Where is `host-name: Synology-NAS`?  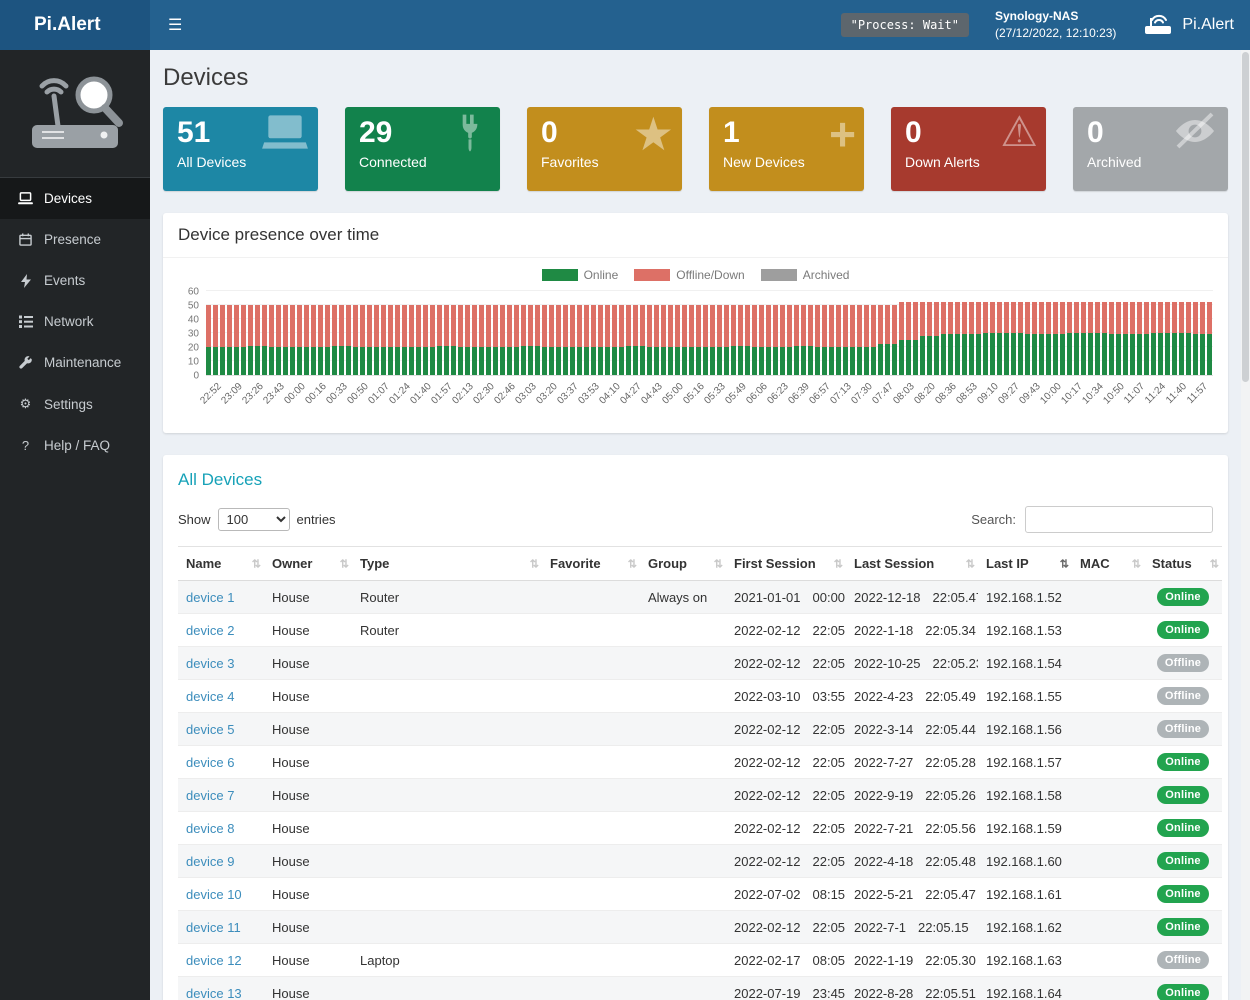
host-name: Synology-NAS is located at coordinates (1036, 16).